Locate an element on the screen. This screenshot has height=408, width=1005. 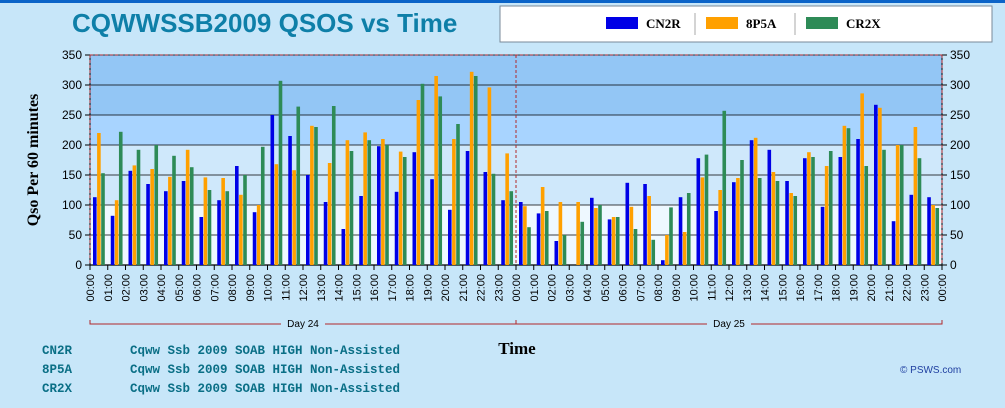
y-tick-label: 200 is located at coordinates (72, 145).